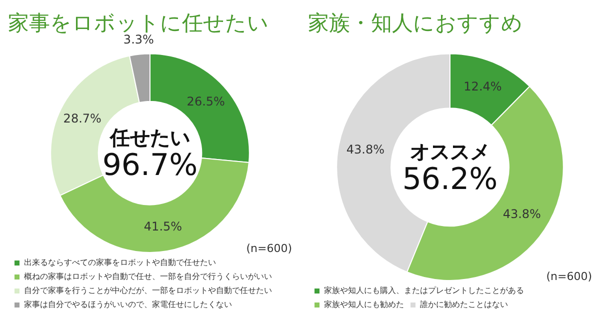  What do you see at coordinates (163, 227) in the screenshot?
I see `data-label: 41.5%` at bounding box center [163, 227].